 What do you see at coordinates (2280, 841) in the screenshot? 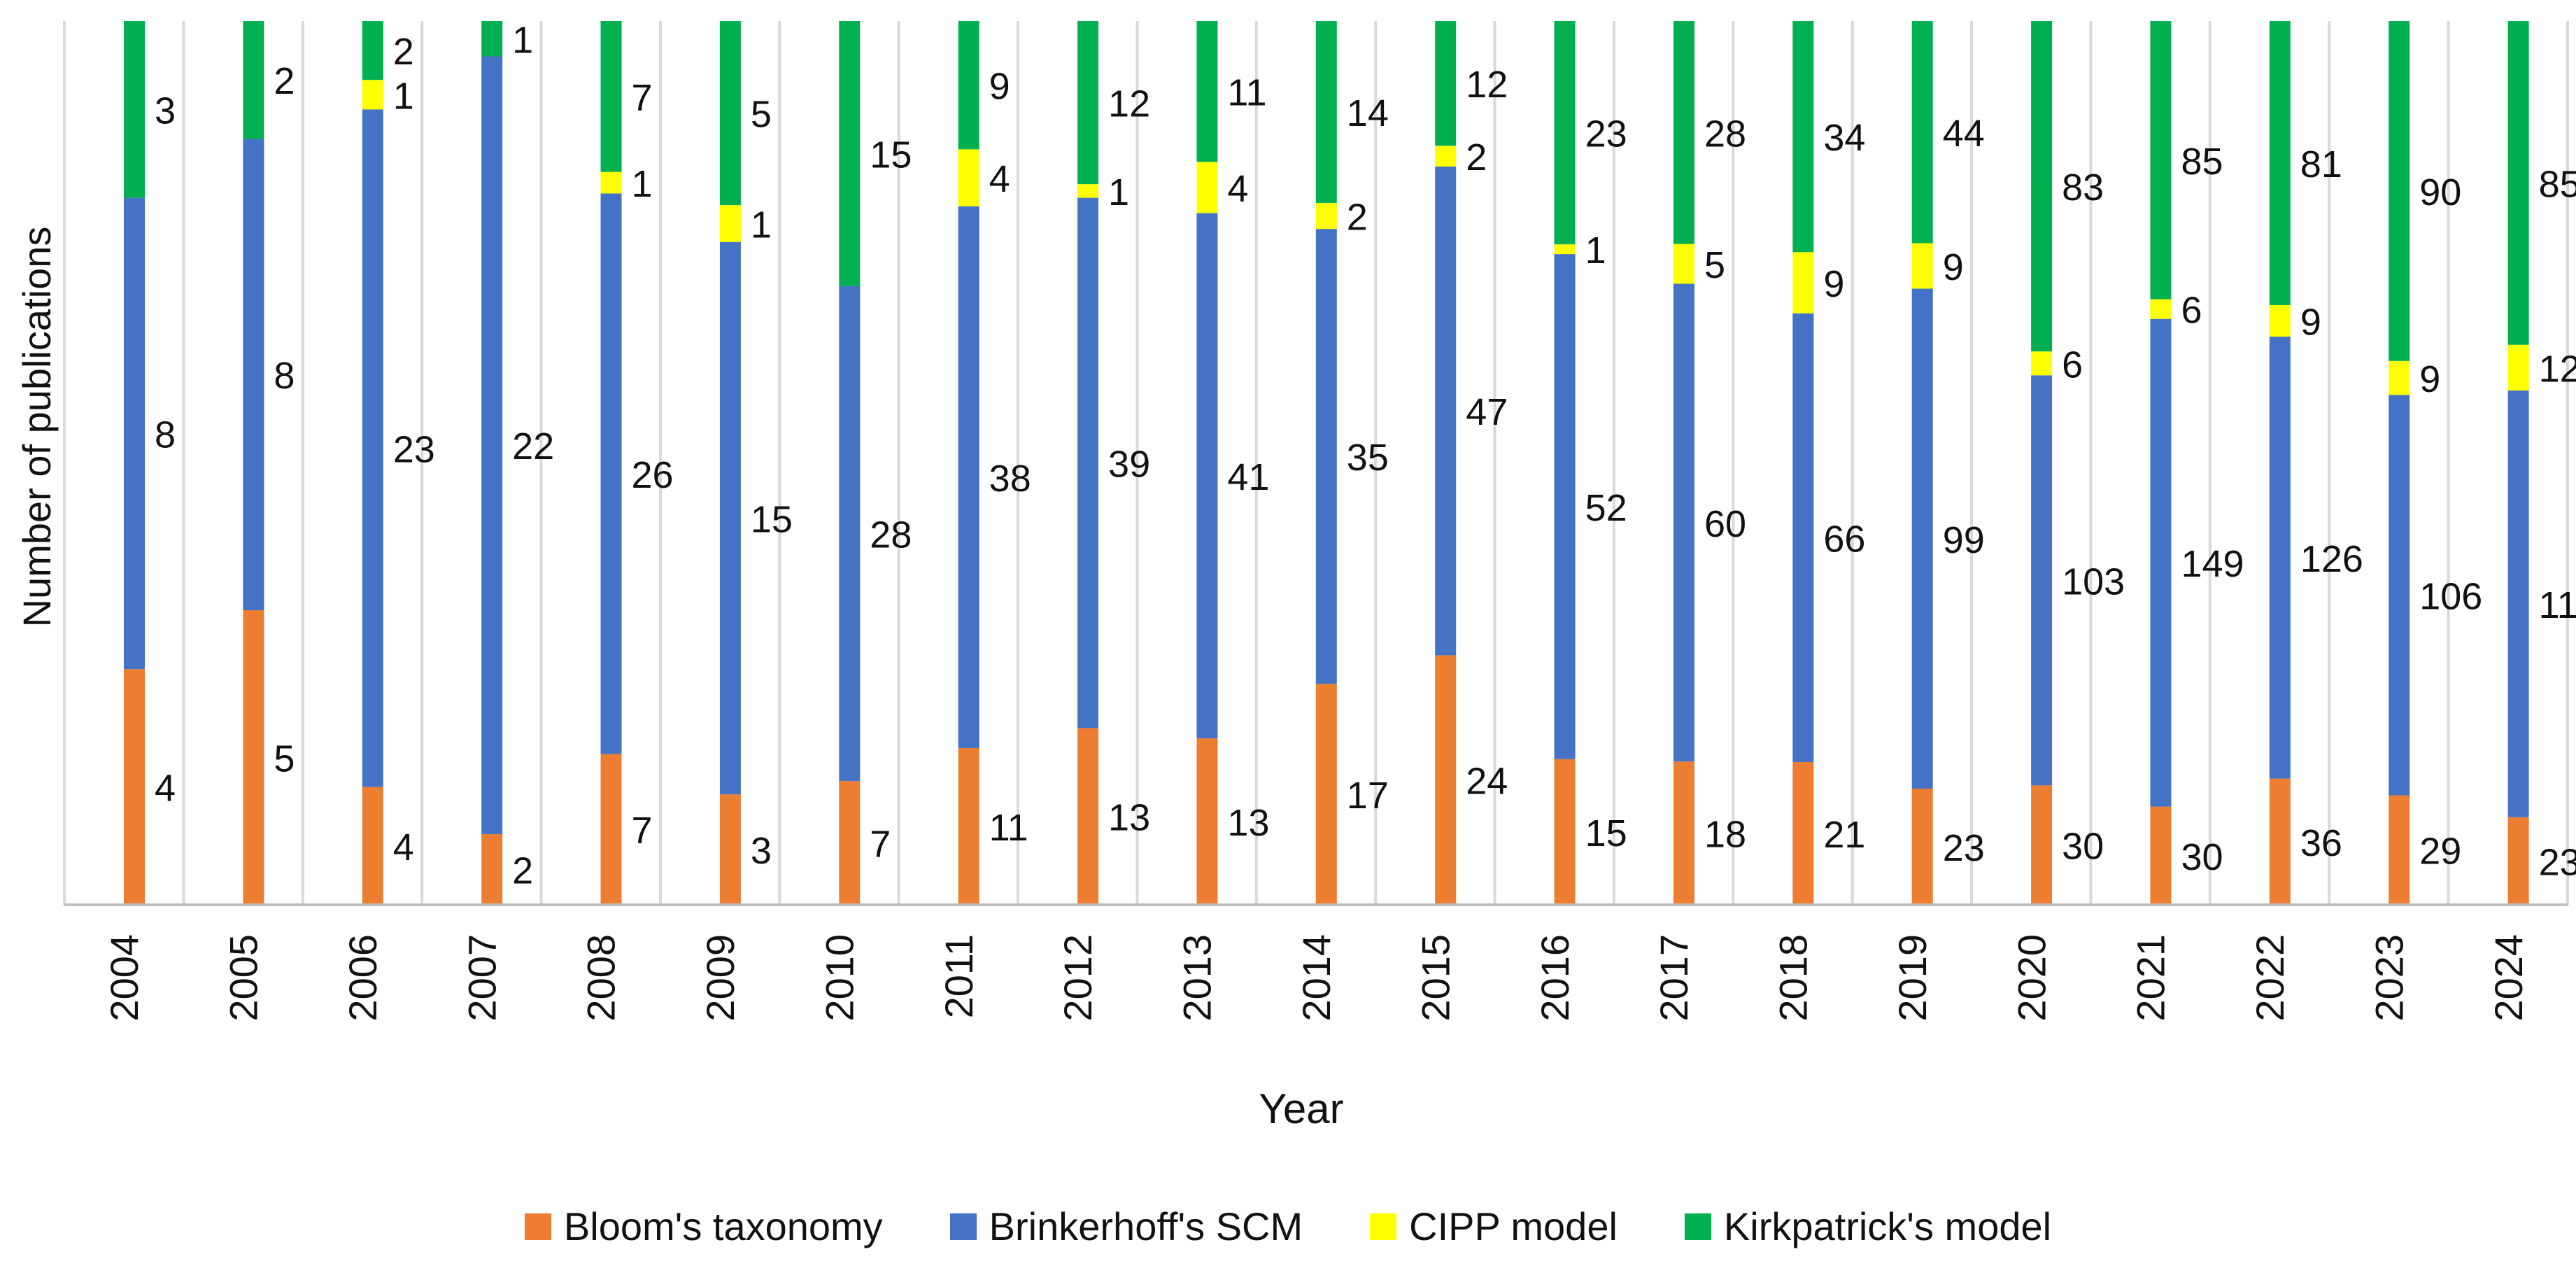
I see `bar-segment-bloom-s-taxonomy-2022` at bounding box center [2280, 841].